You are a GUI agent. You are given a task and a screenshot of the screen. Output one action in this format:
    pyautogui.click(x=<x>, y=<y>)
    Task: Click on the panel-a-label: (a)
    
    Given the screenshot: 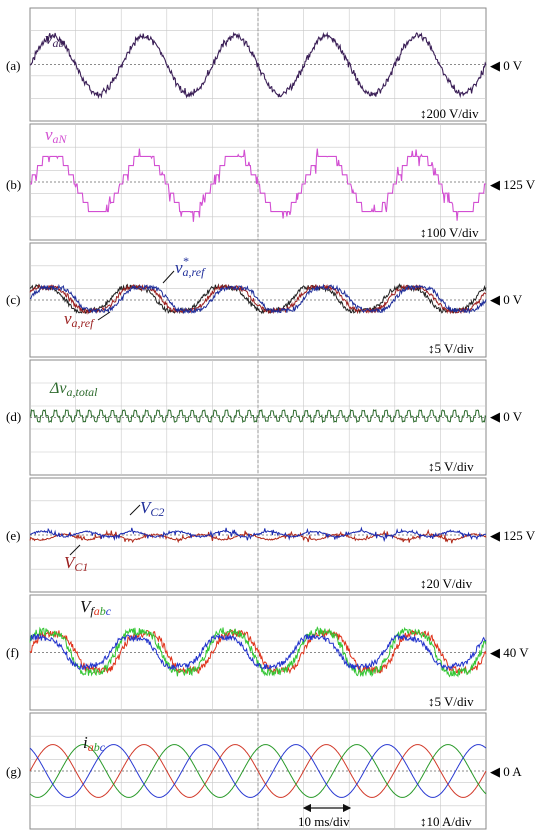 What is the action you would take?
    pyautogui.click(x=13, y=65)
    